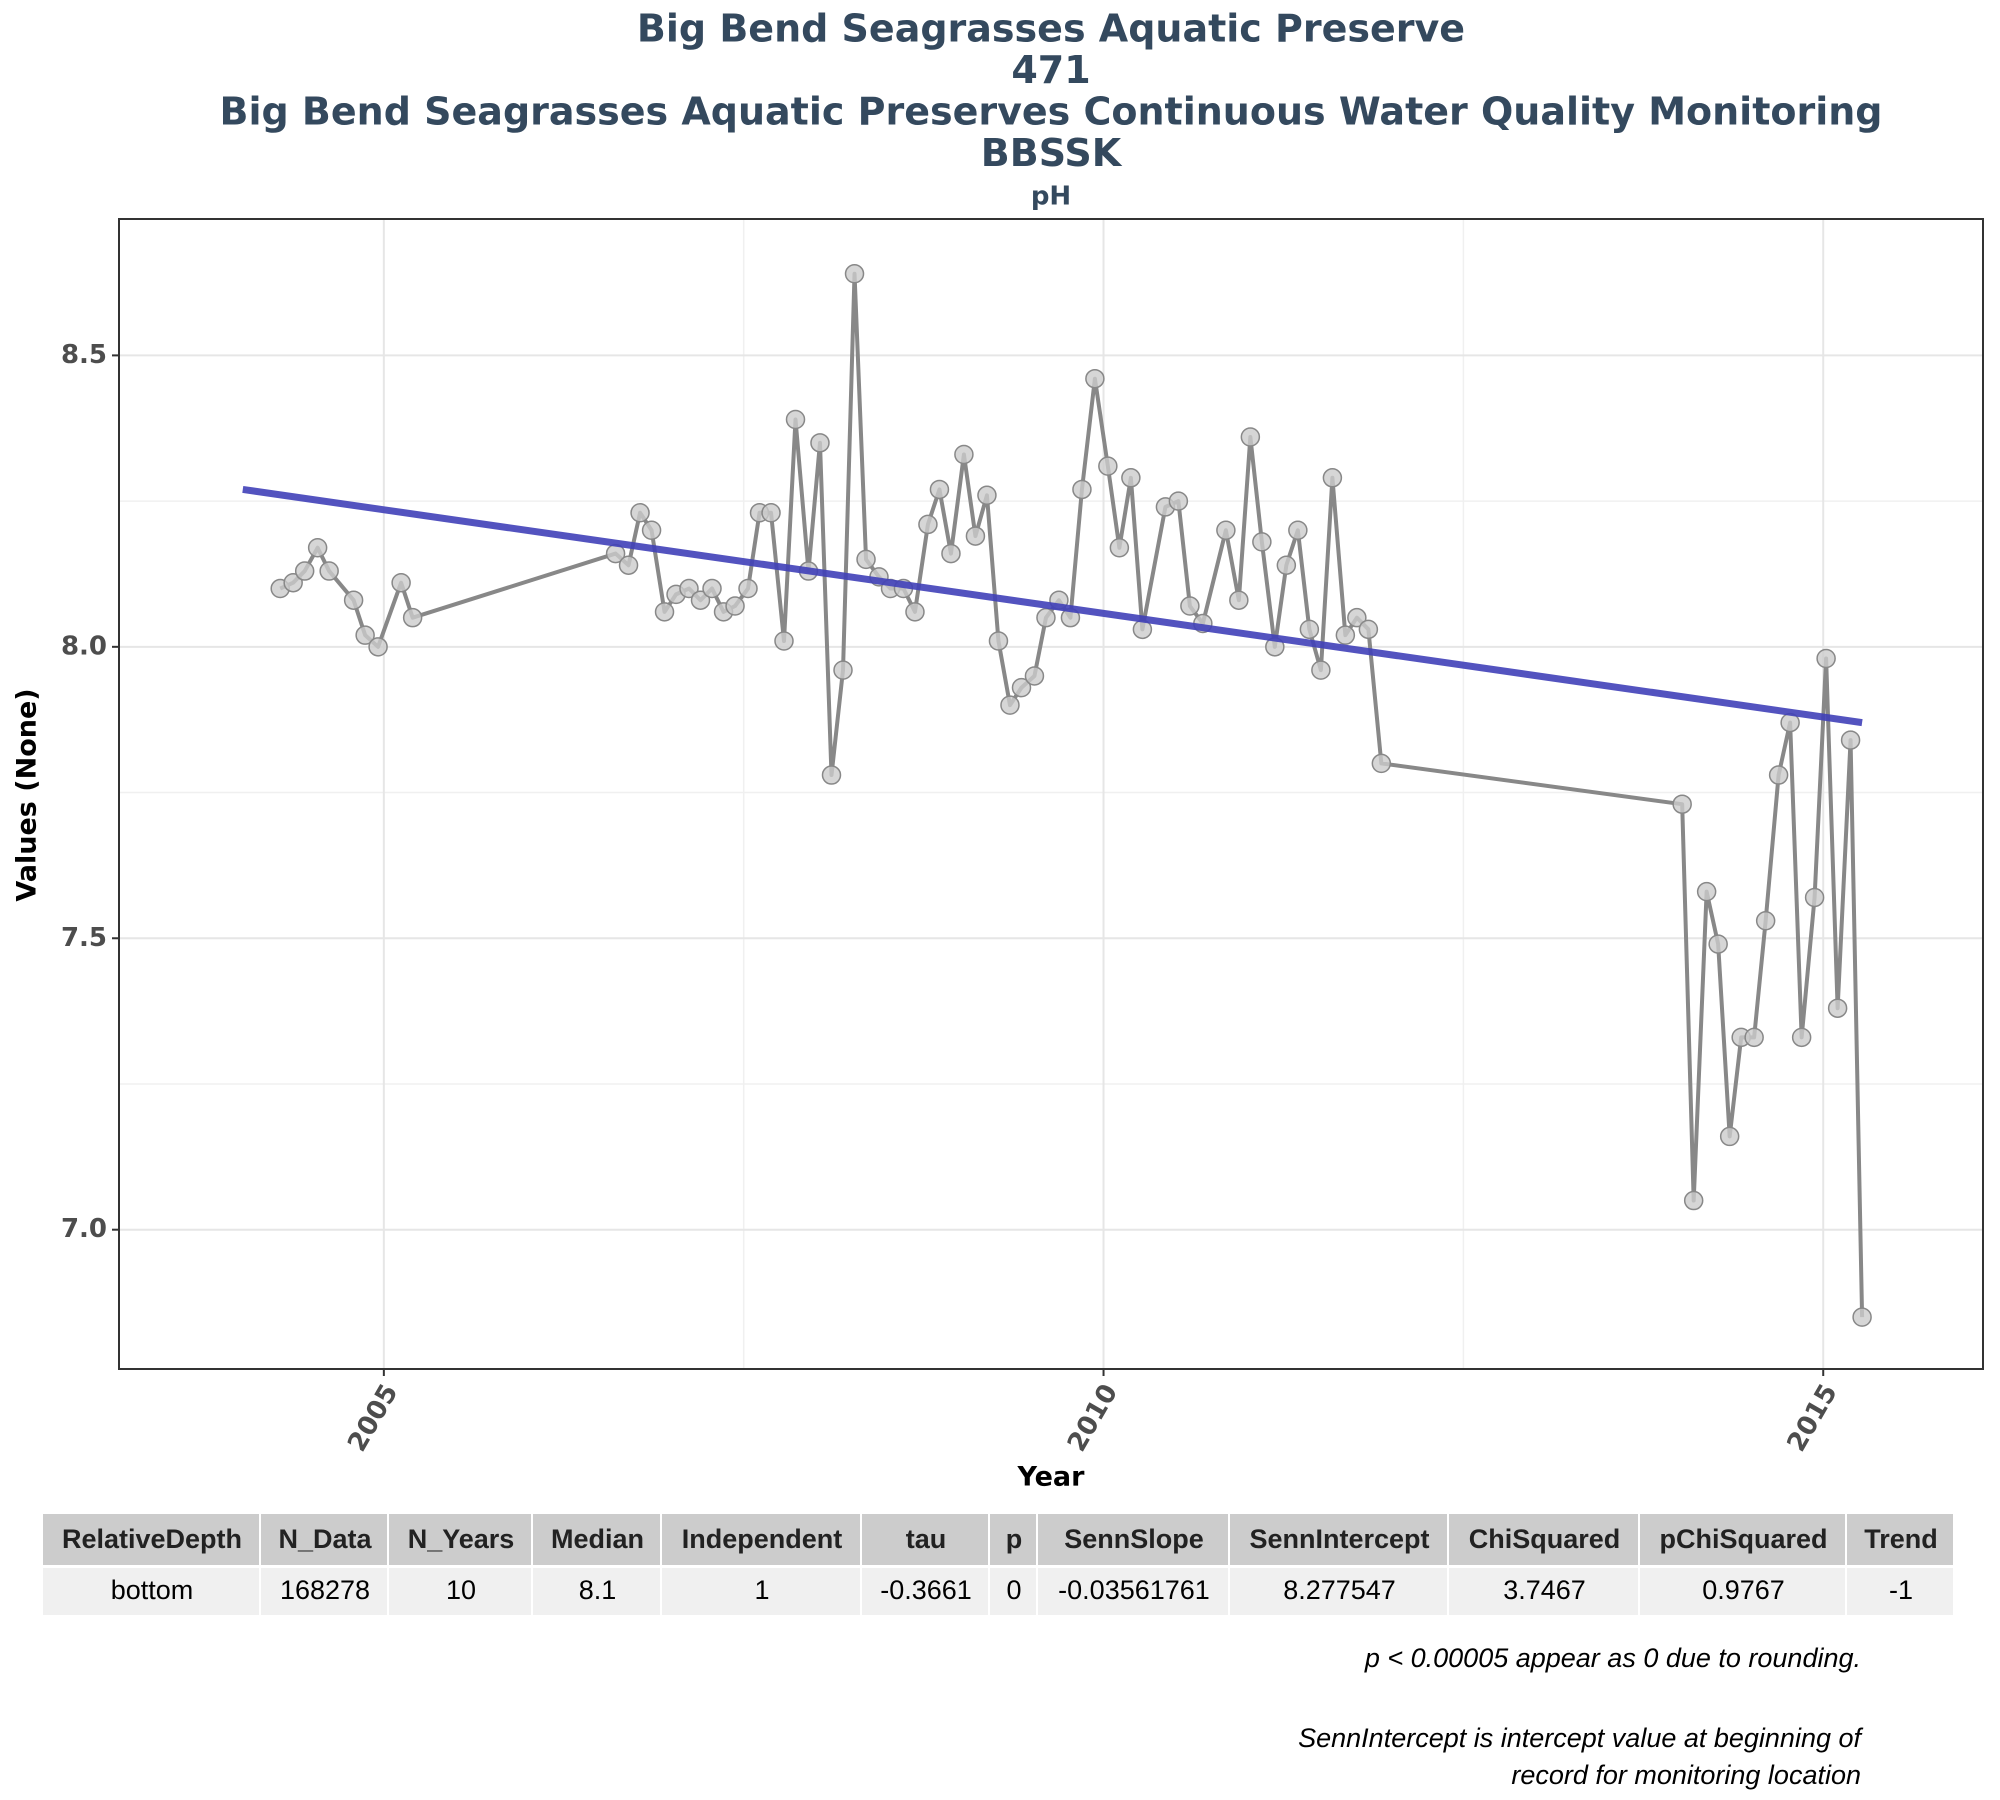 This screenshot has width=2000, height=1800. I want to click on table-value: 0.9767, so click(1743, 1590).